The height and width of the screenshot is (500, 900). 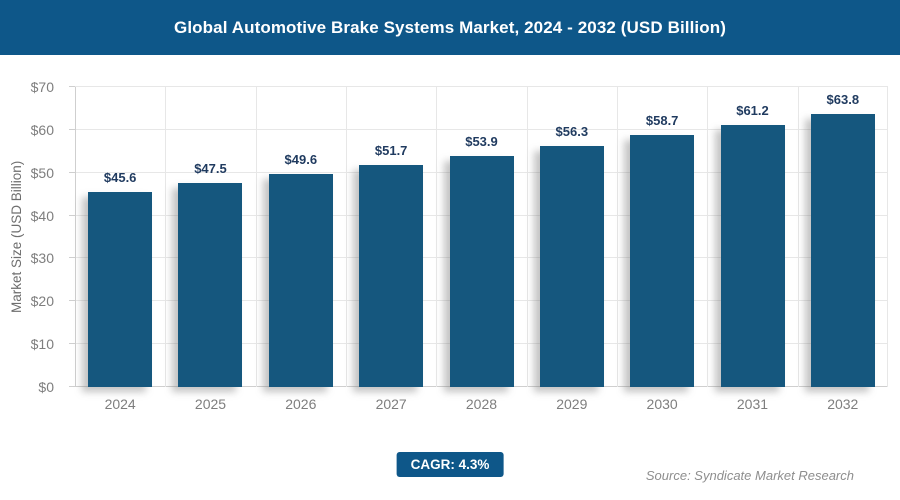 What do you see at coordinates (662, 404) in the screenshot?
I see `x-tick-label: 2030` at bounding box center [662, 404].